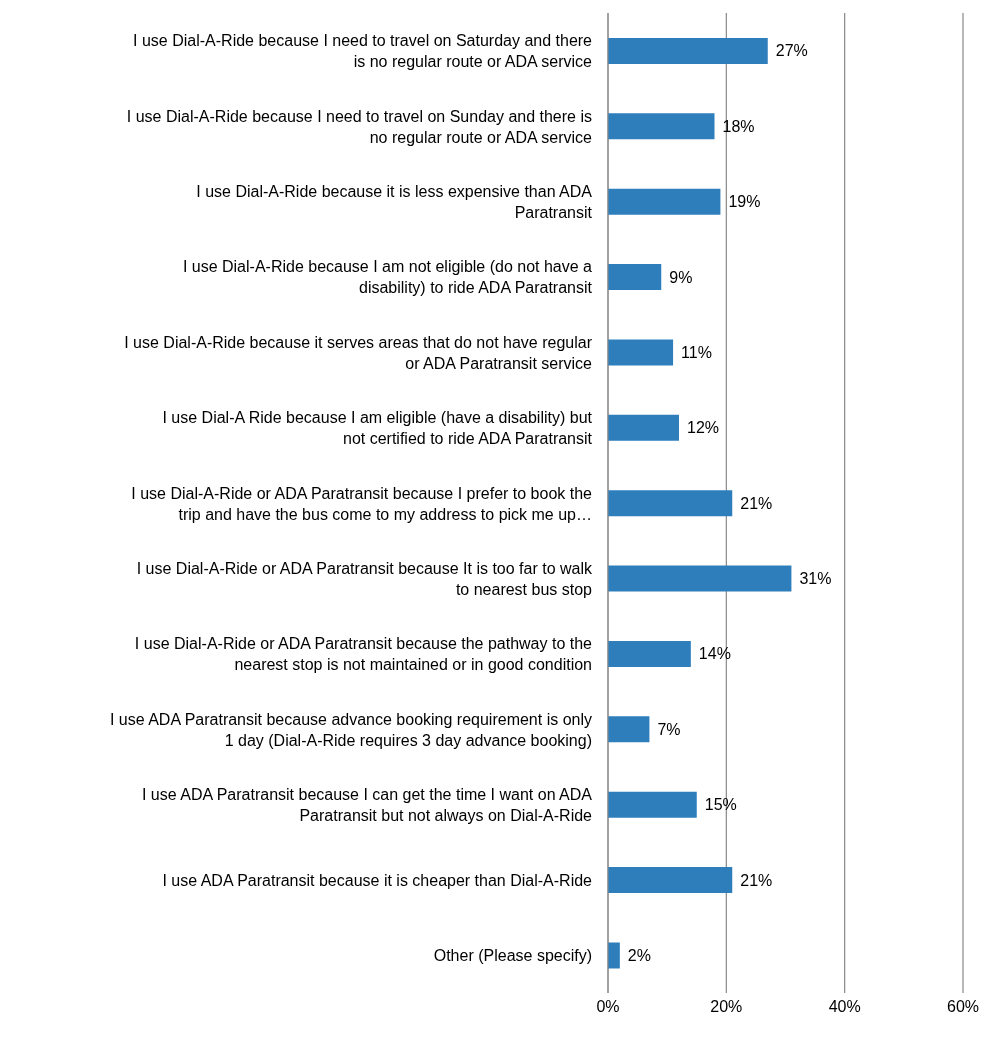  What do you see at coordinates (720, 805) in the screenshot?
I see `data-label: 15%` at bounding box center [720, 805].